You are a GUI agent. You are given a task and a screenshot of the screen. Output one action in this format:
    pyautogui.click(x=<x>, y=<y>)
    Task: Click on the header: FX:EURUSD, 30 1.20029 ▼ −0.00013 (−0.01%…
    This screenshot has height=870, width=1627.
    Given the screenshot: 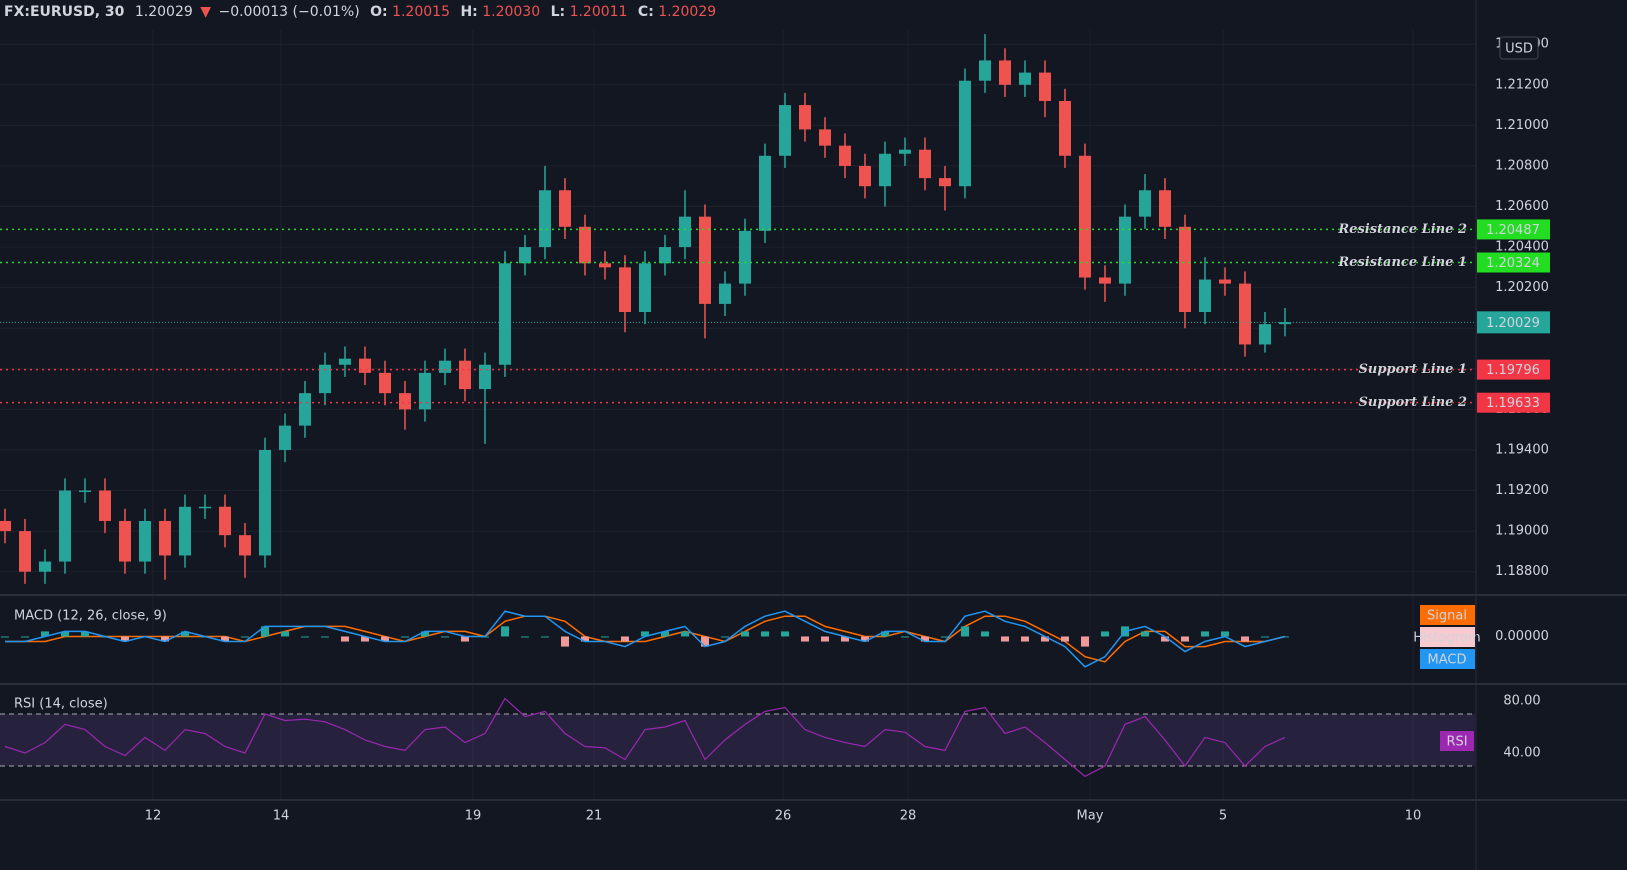 What is the action you would take?
    pyautogui.click(x=360, y=12)
    